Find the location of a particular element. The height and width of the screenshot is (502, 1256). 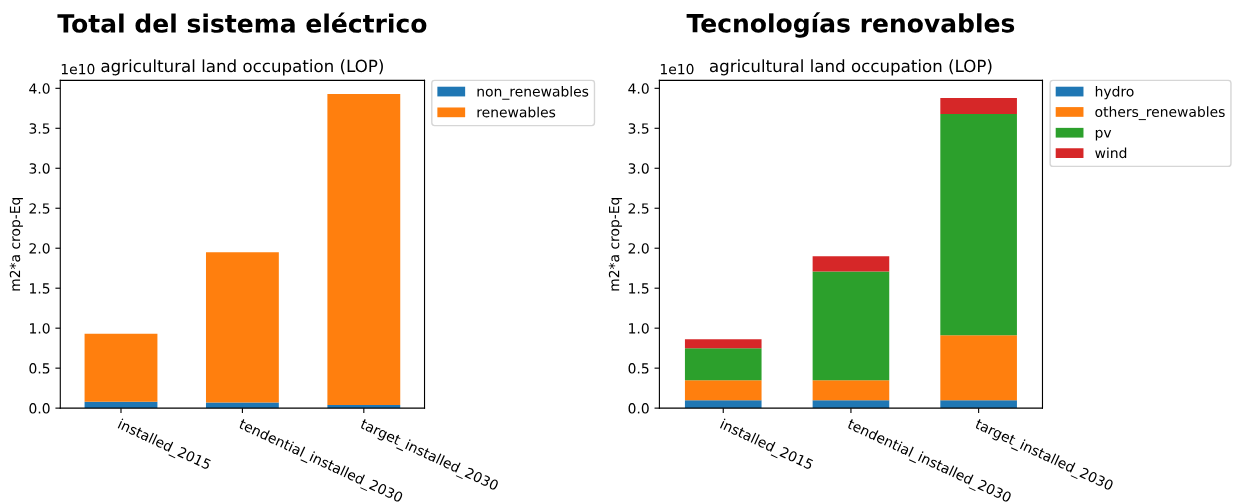

legend-label: hydro is located at coordinates (1114, 92).